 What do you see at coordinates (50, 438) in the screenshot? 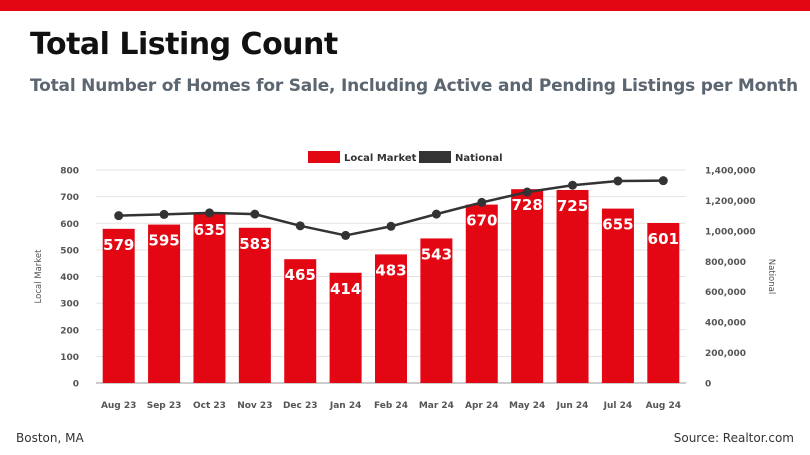
I see `location-label: Boston, MA` at bounding box center [50, 438].